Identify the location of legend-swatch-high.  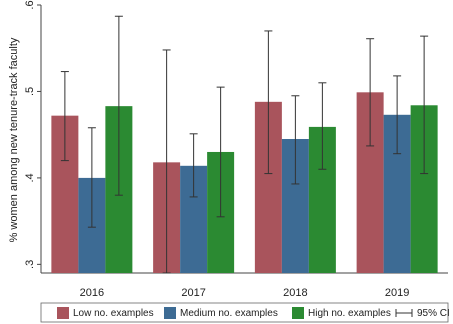
(298, 313).